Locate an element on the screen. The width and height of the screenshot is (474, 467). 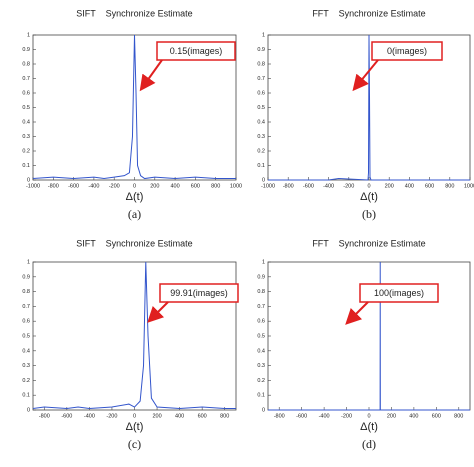
caption: (d) is located at coordinates (369, 444).